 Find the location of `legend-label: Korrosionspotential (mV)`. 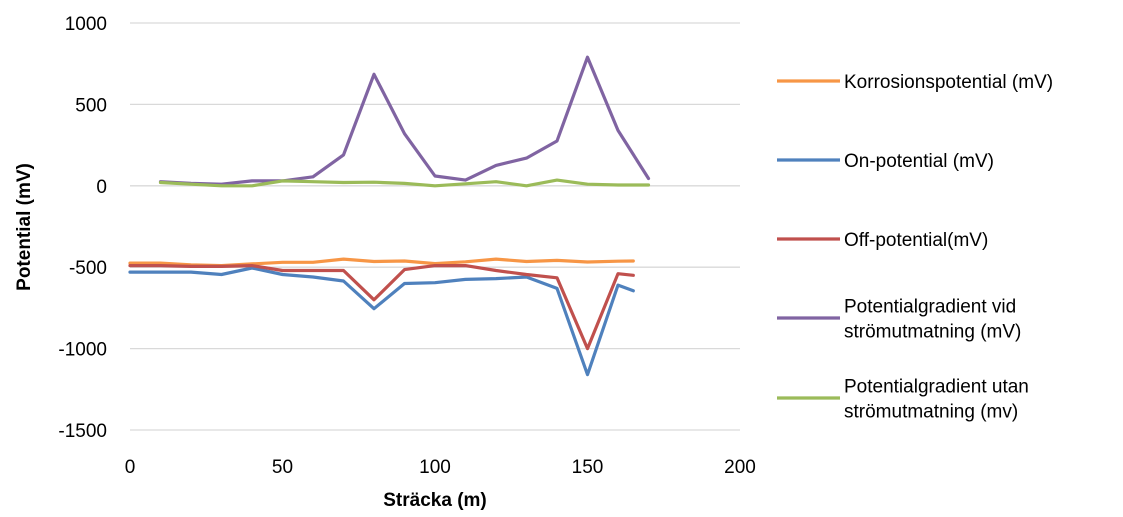

legend-label: Korrosionspotential (mV) is located at coordinates (948, 82).